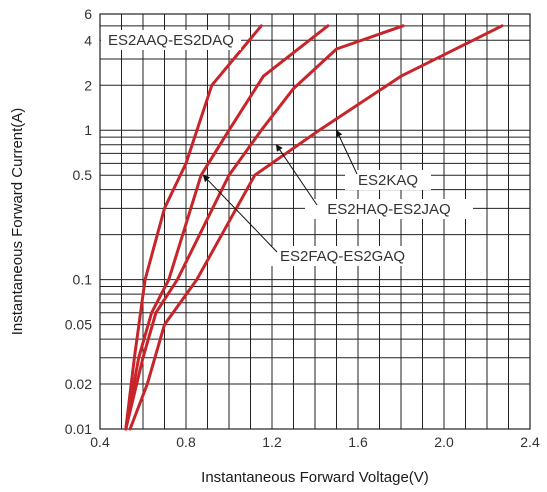  I want to click on y-tick-label: 0.05, so click(78, 325).